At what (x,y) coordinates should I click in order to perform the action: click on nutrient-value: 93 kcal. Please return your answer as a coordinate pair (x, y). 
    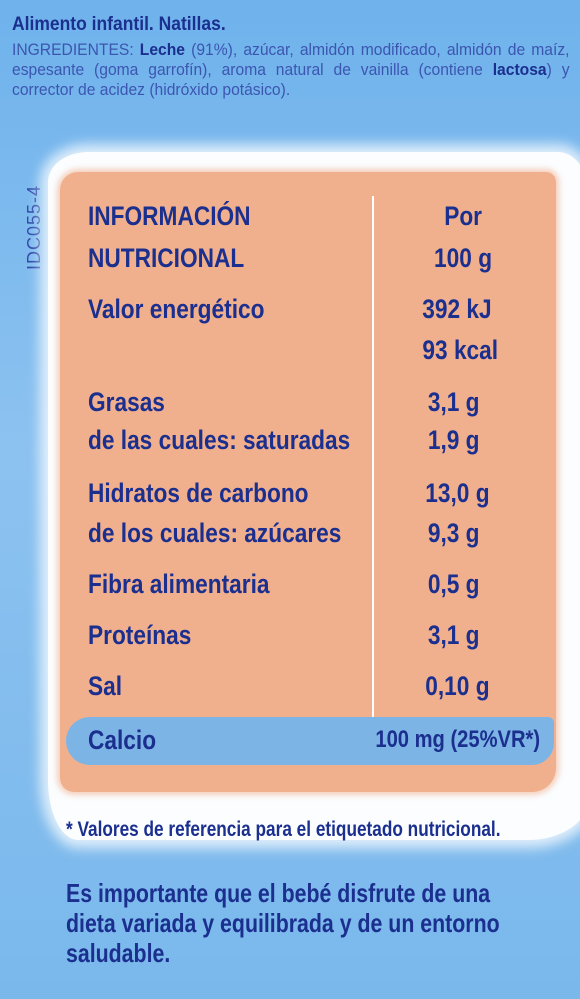
    Looking at the image, I should click on (460, 350).